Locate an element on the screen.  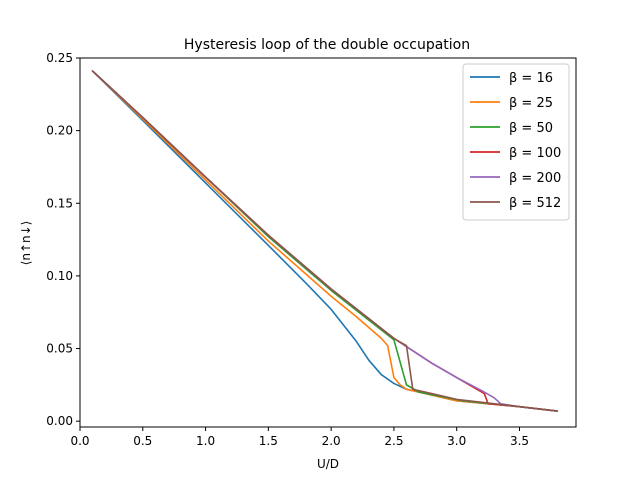
x-tick-label: 3.0 is located at coordinates (456, 441).